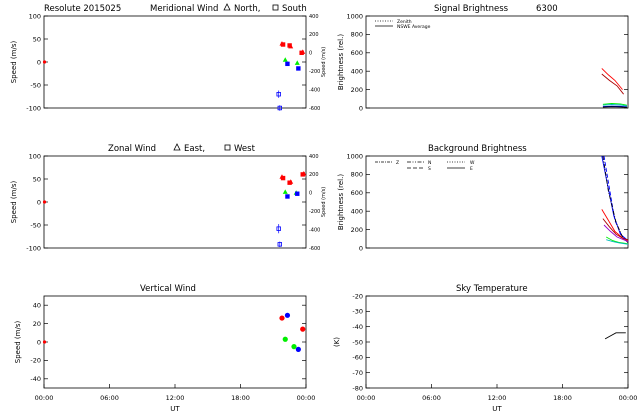 Image resolution: width=640 pixels, height=420 pixels. What do you see at coordinates (492, 289) in the screenshot?
I see `panel-title-sky: Sky Temperature` at bounding box center [492, 289].